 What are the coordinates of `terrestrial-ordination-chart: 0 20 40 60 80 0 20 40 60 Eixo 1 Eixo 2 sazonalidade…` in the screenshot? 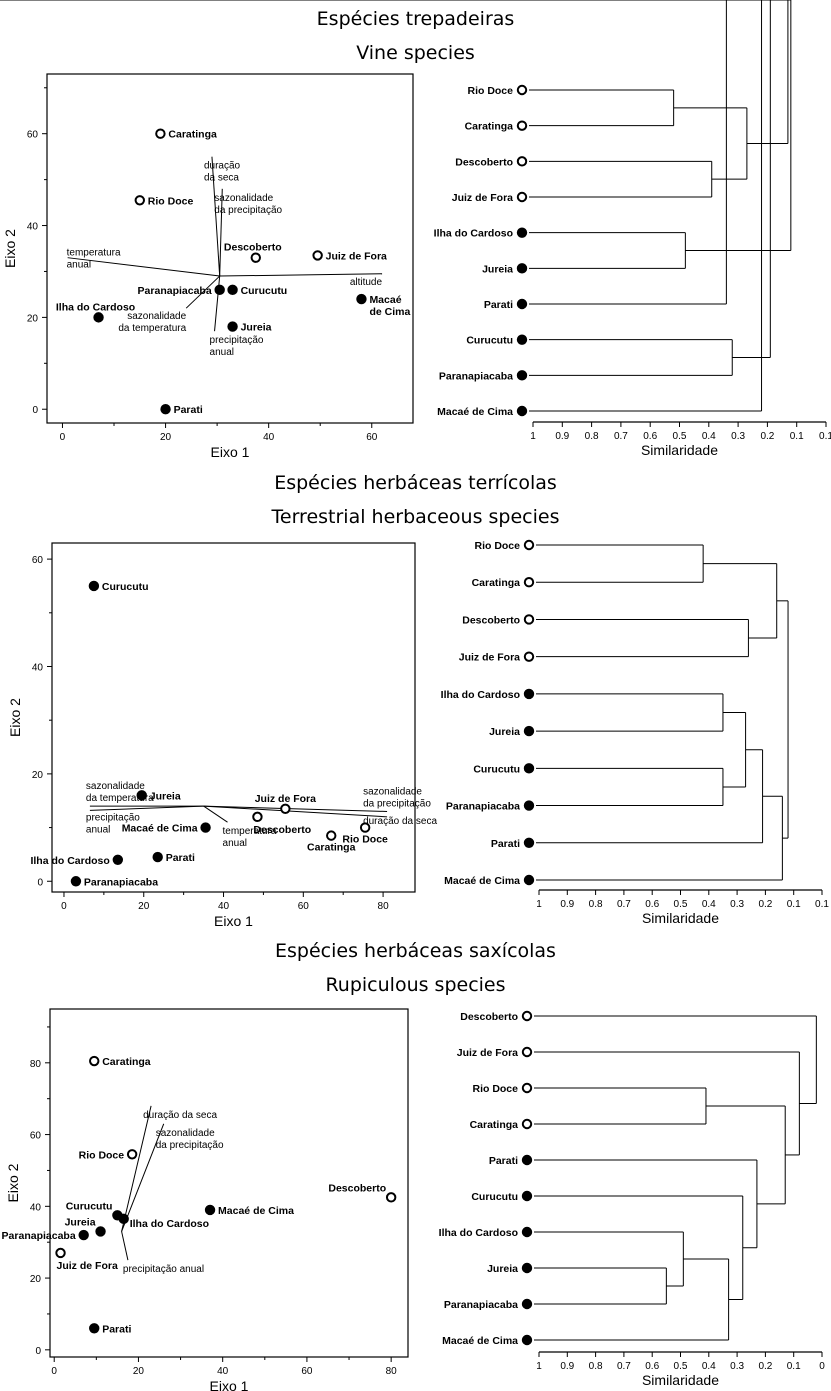 It's located at (222, 735).